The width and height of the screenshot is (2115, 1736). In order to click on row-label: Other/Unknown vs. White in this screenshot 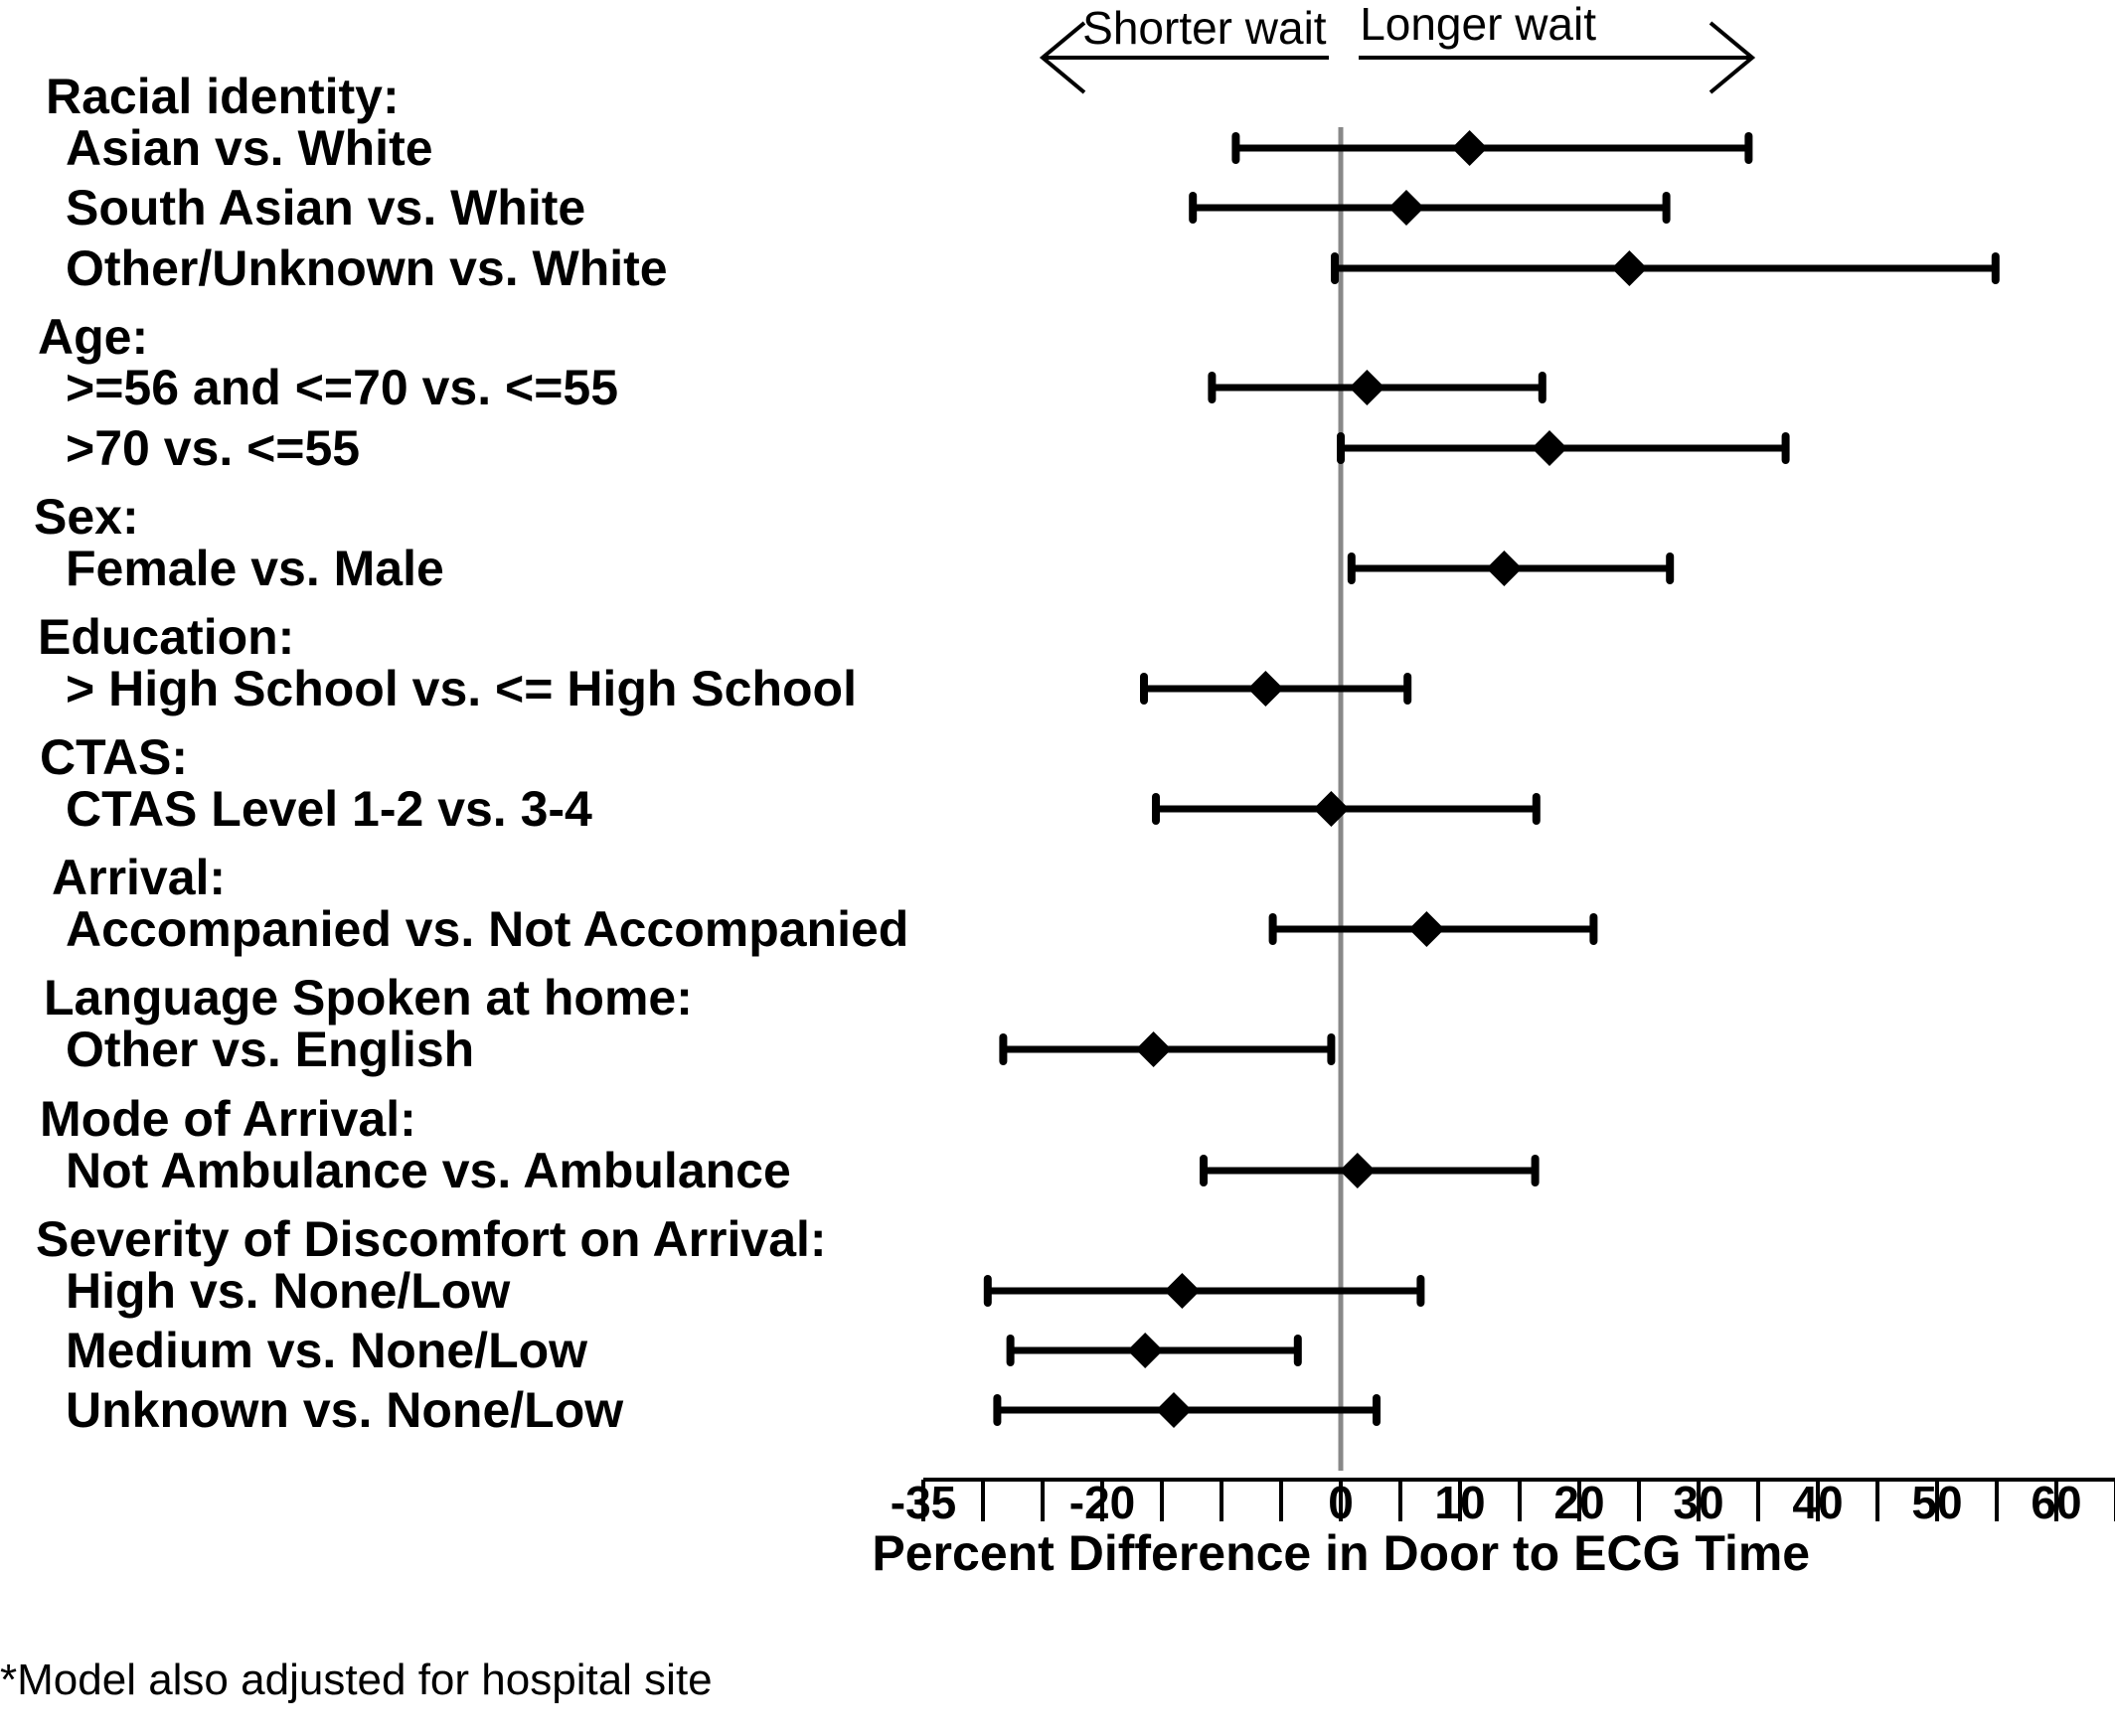, I will do `click(367, 268)`.